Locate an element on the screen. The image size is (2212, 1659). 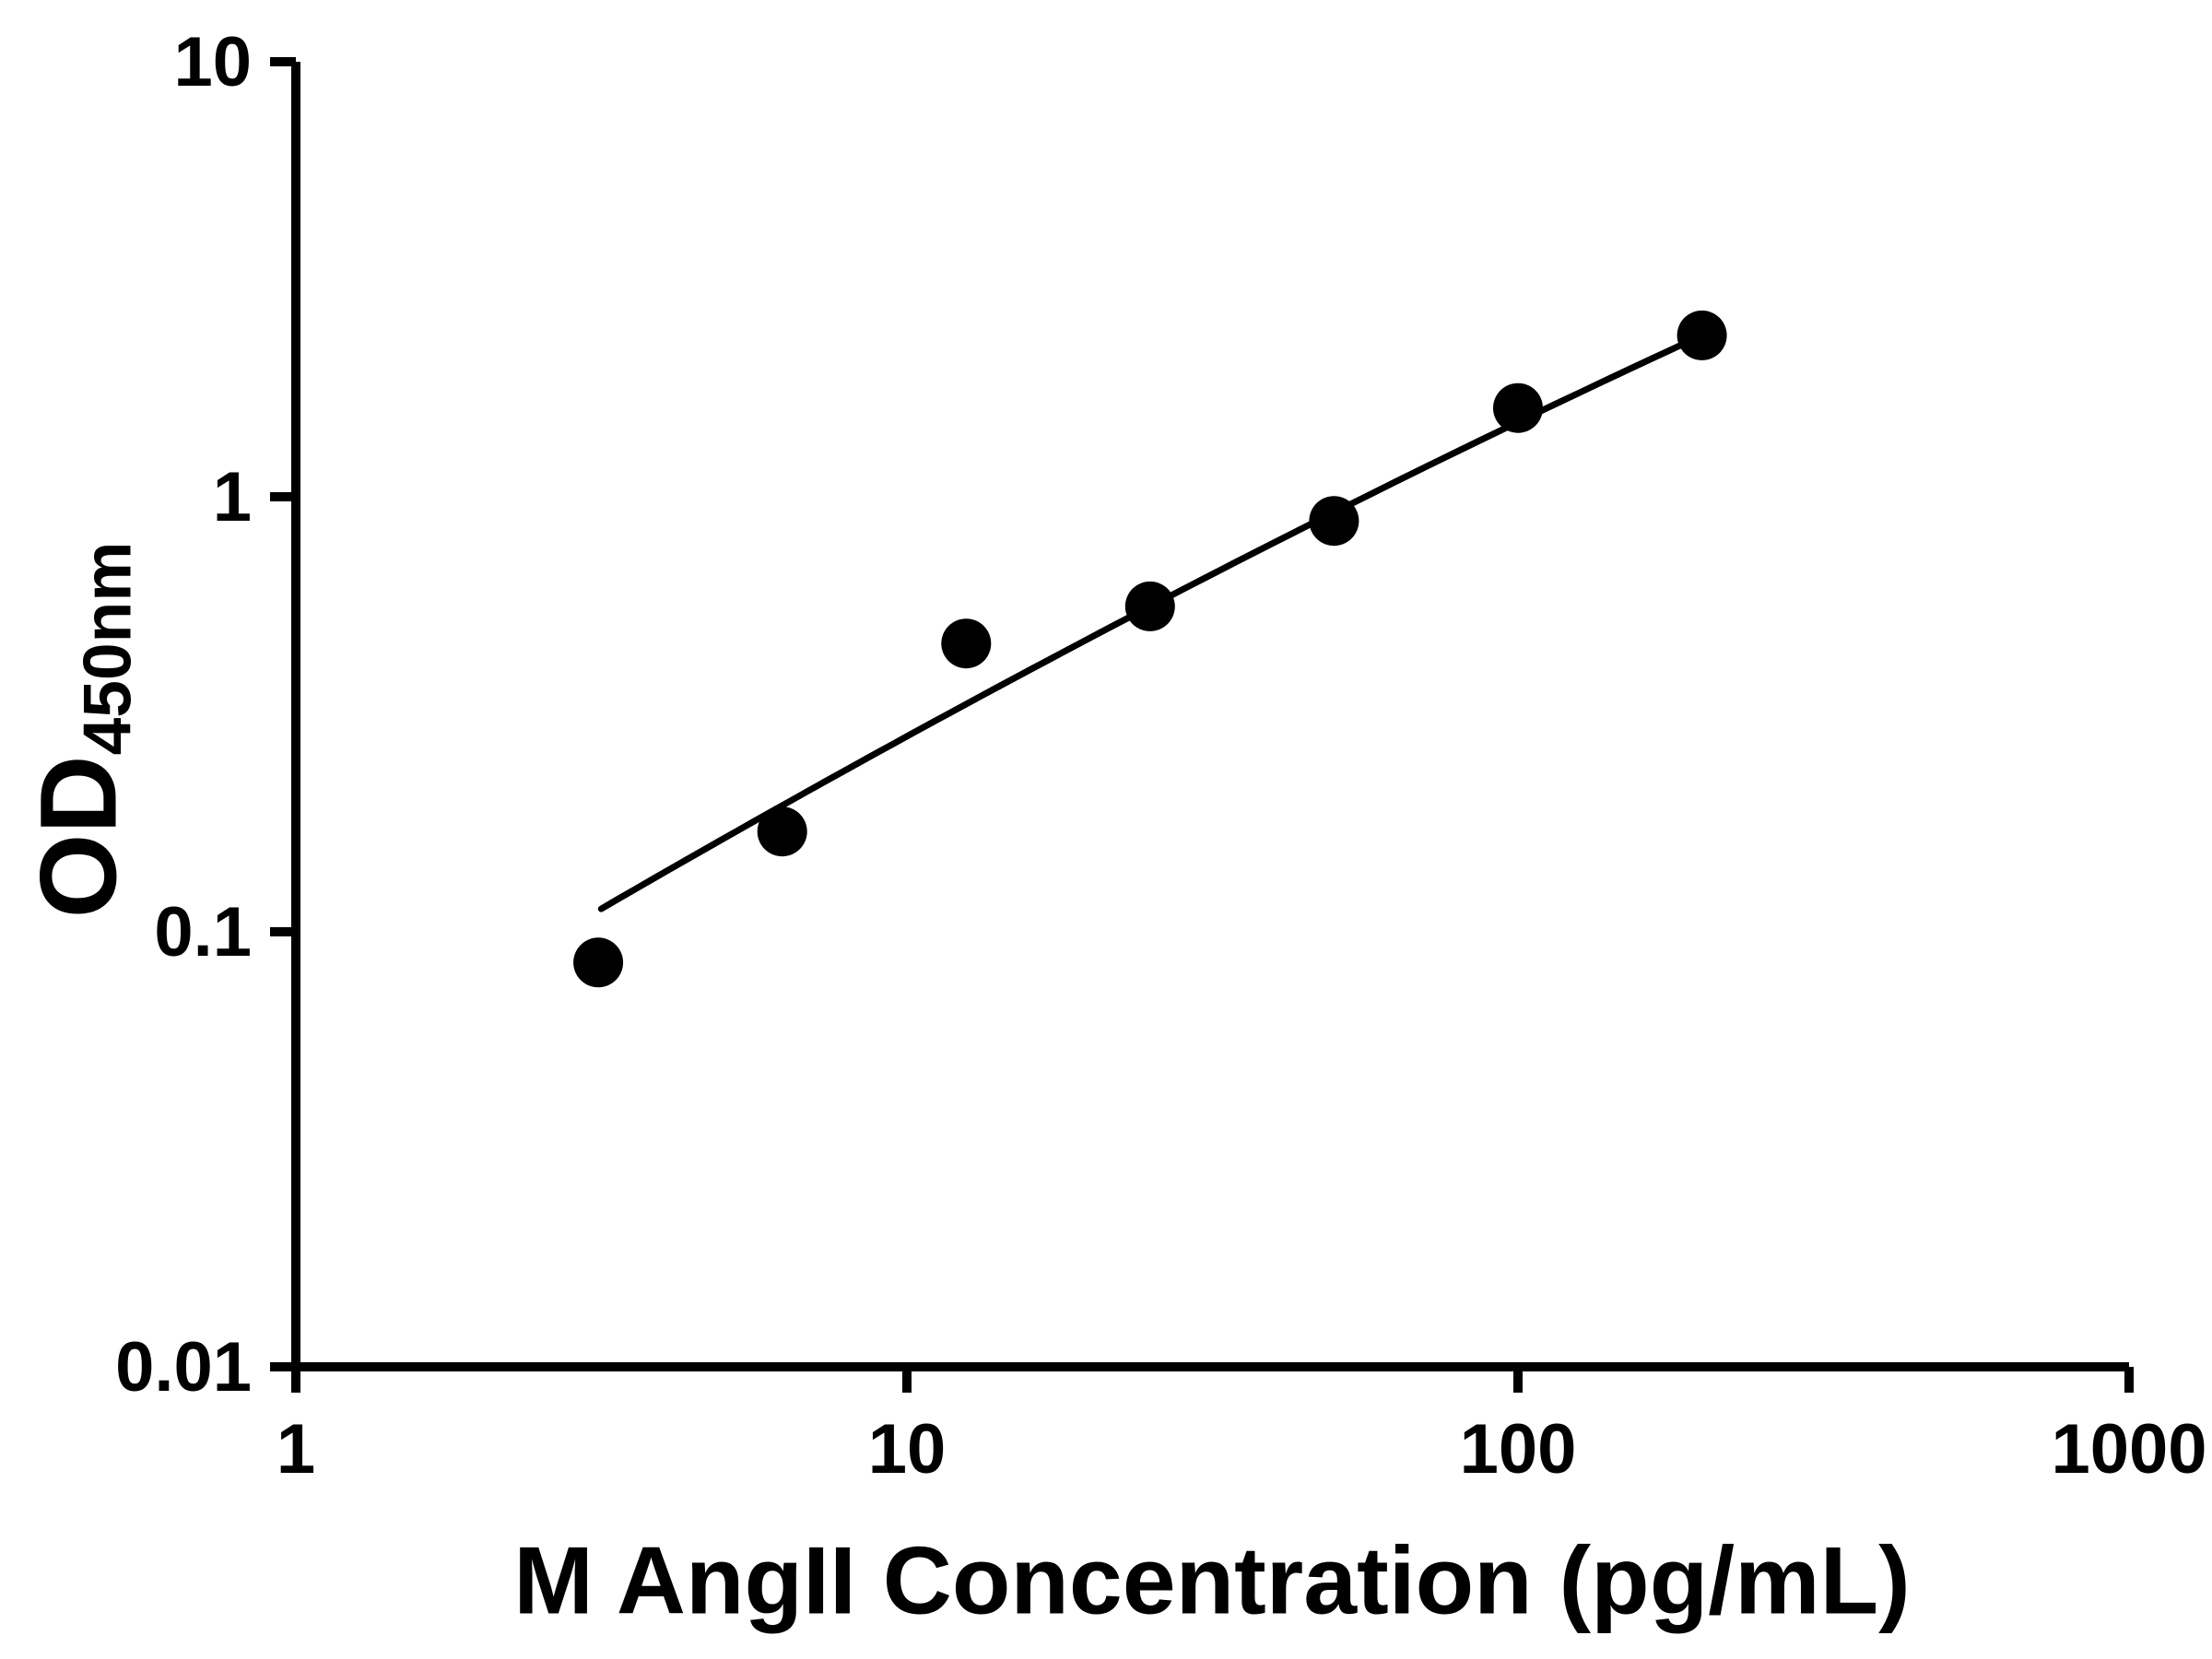
y-axis-label-subscript: 450nm is located at coordinates (107, 648).